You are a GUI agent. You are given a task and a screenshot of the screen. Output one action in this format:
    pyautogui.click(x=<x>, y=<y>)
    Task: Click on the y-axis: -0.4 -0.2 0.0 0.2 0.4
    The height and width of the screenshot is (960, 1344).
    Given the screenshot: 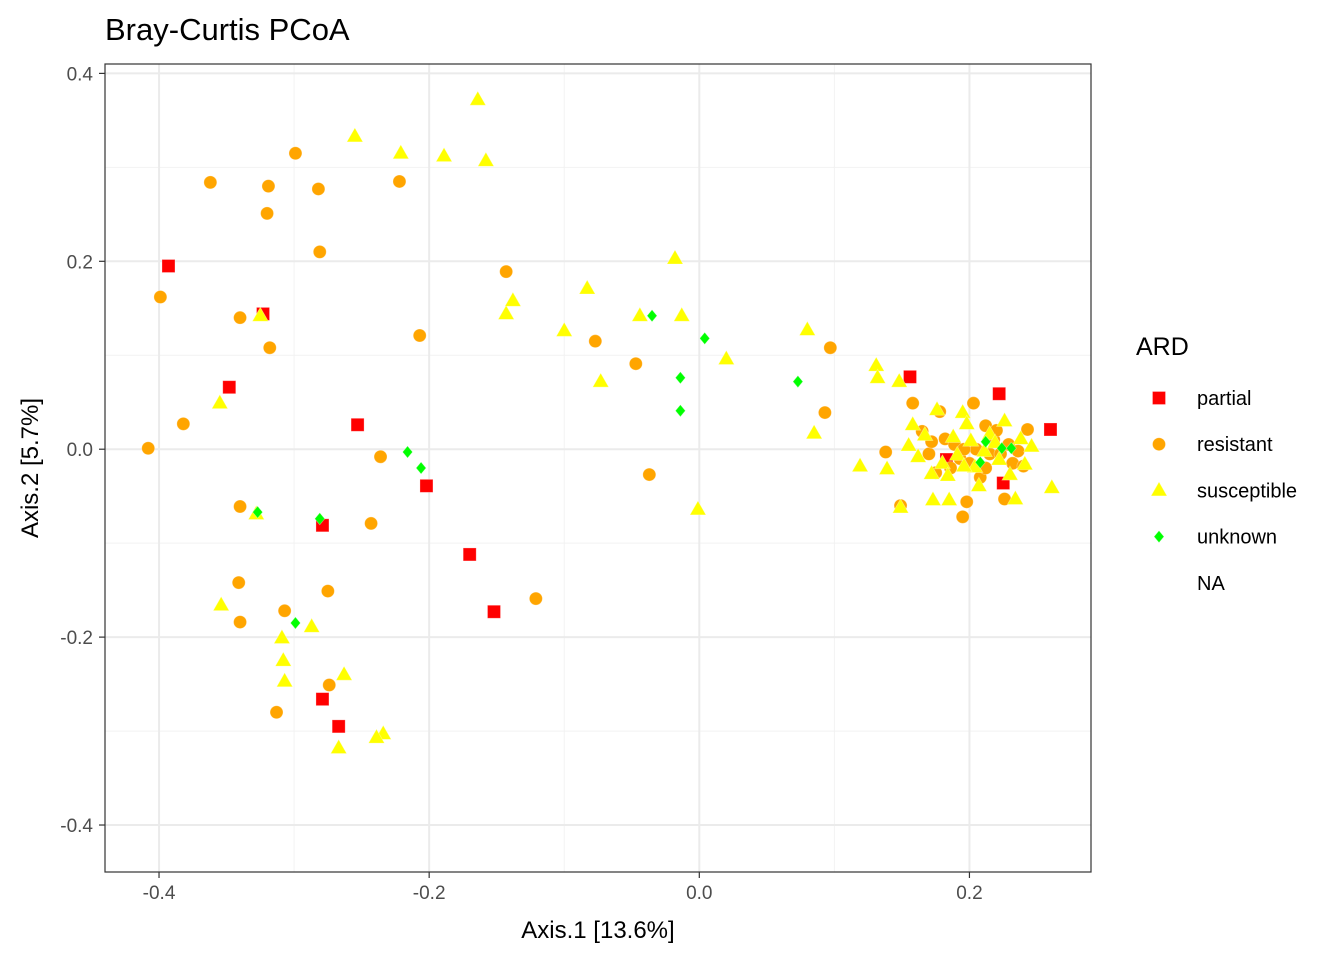 What is the action you would take?
    pyautogui.click(x=82, y=450)
    